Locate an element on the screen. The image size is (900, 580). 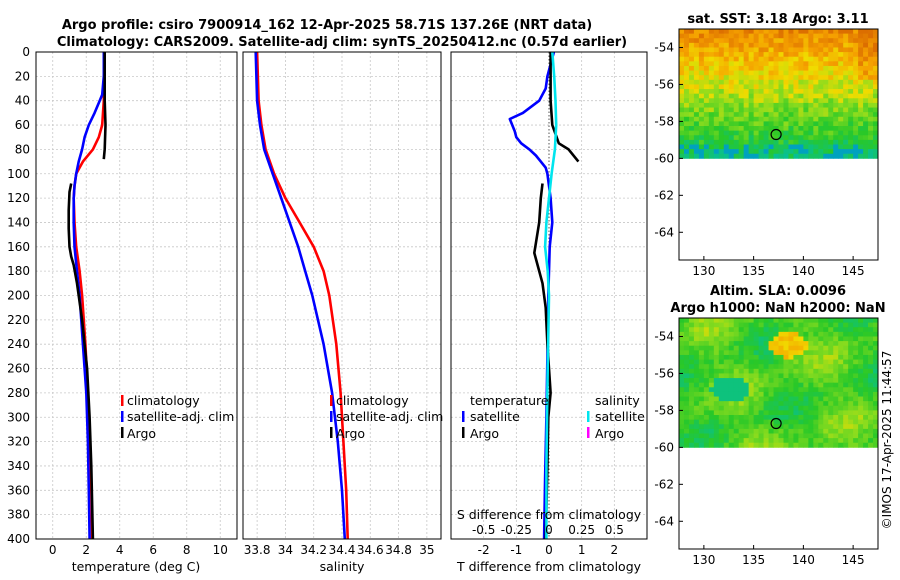
legend-label-argo: Argo is located at coordinates (350, 433).